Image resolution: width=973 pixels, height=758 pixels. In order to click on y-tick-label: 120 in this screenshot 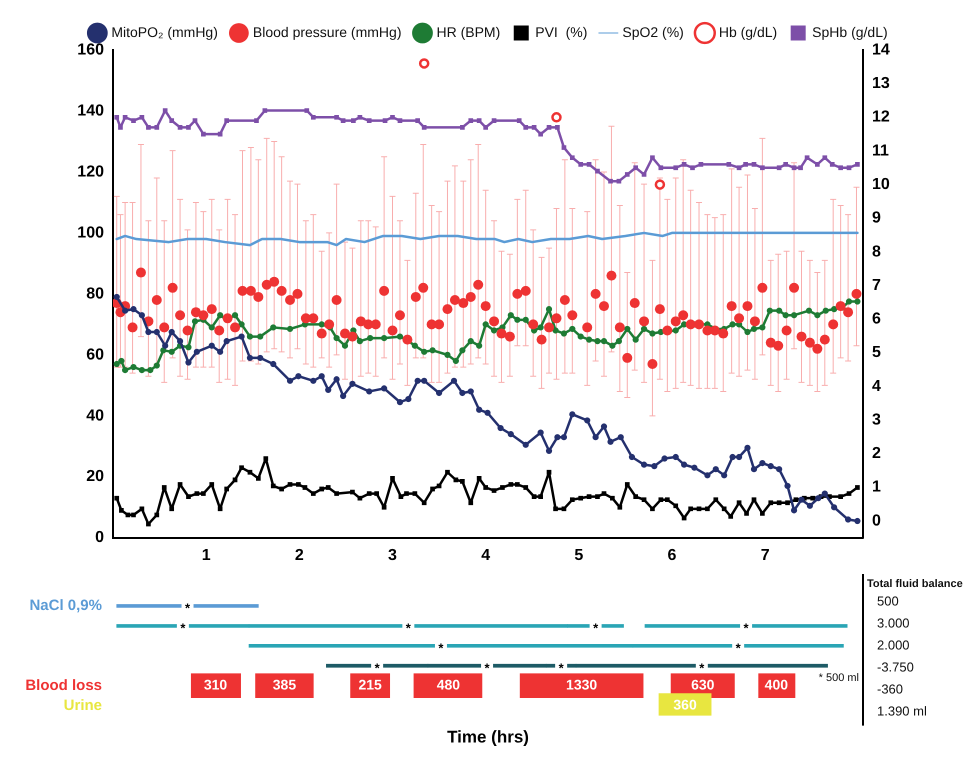, I will do `click(90, 171)`.